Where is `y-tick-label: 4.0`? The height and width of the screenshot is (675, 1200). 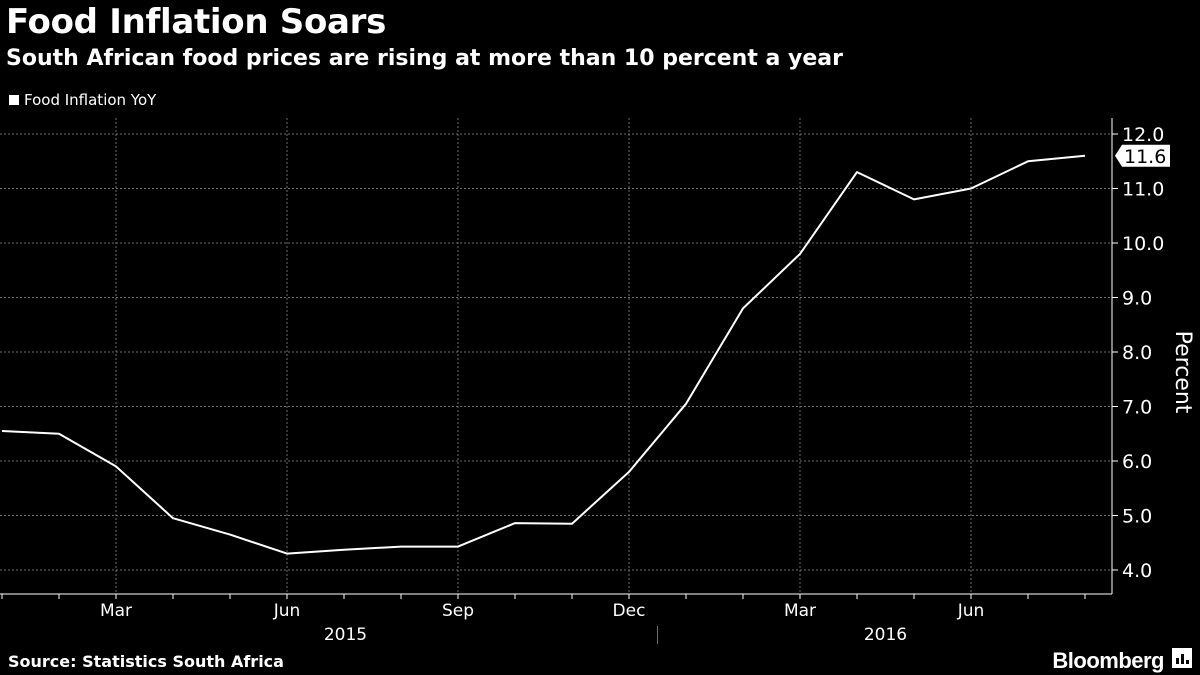
y-tick-label: 4.0 is located at coordinates (1137, 571).